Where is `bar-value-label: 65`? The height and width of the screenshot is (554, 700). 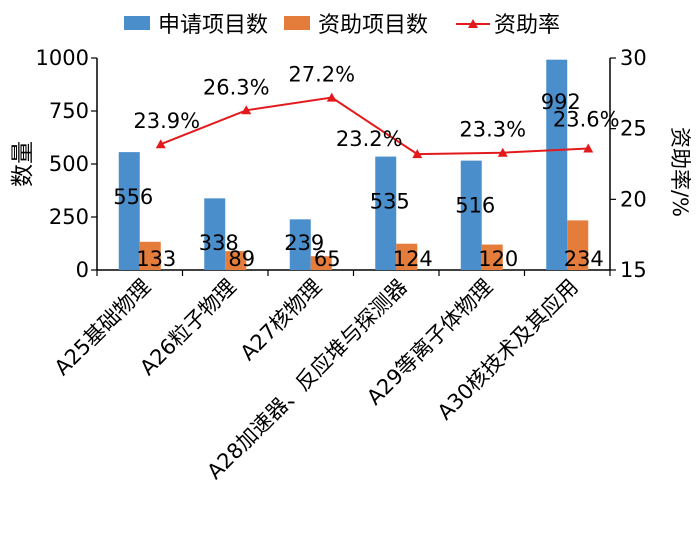 bar-value-label: 65 is located at coordinates (327, 259).